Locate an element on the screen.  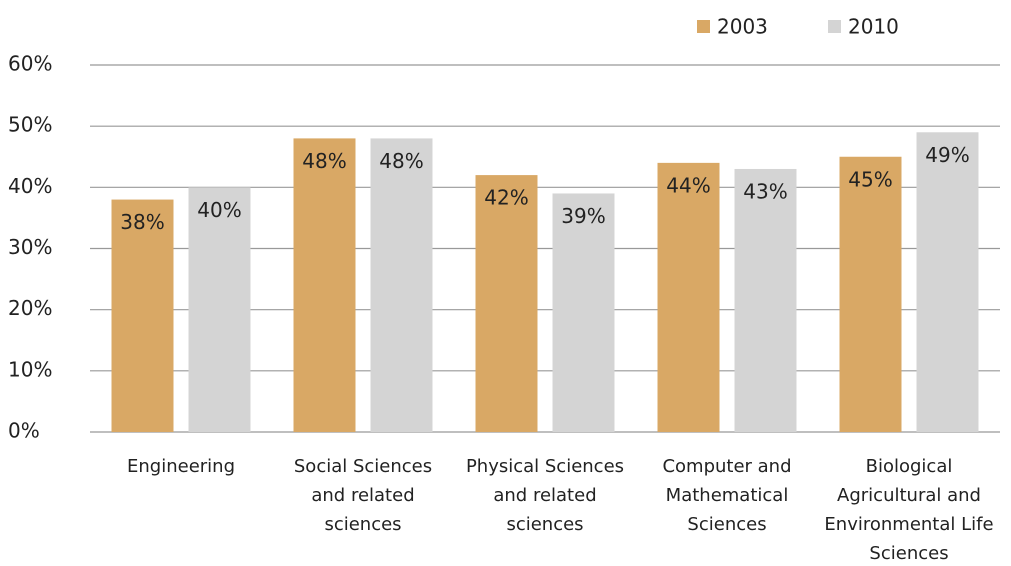
y-tick-label: 10% is located at coordinates (30, 369).